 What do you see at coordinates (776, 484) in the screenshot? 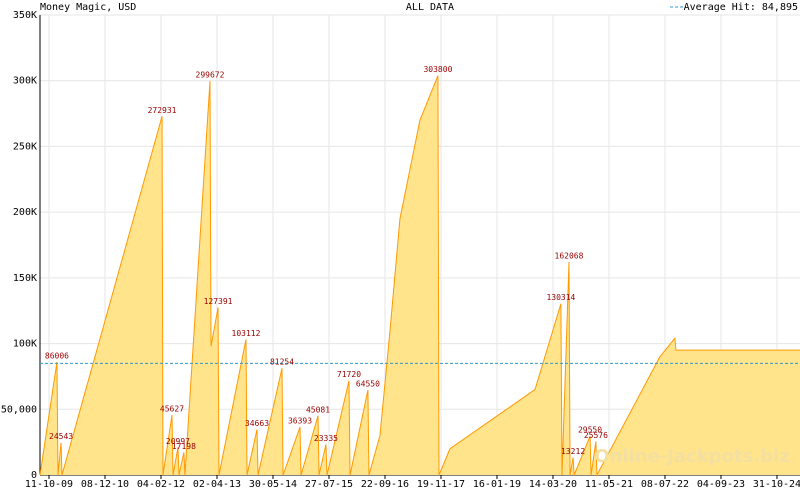
I see `x-tick-label: 31-10-24` at bounding box center [776, 484].